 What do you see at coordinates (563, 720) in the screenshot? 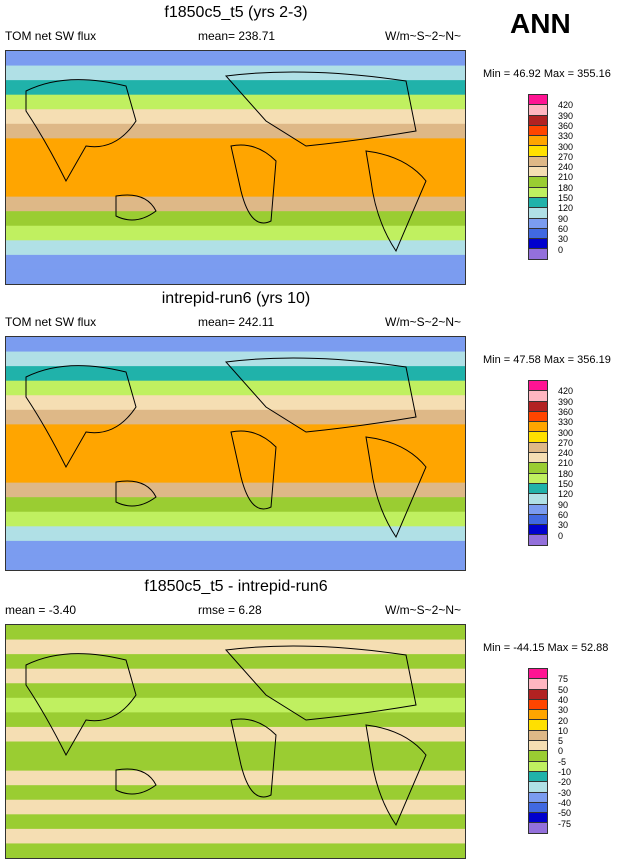
I see `colorbar-label: 20` at bounding box center [563, 720].